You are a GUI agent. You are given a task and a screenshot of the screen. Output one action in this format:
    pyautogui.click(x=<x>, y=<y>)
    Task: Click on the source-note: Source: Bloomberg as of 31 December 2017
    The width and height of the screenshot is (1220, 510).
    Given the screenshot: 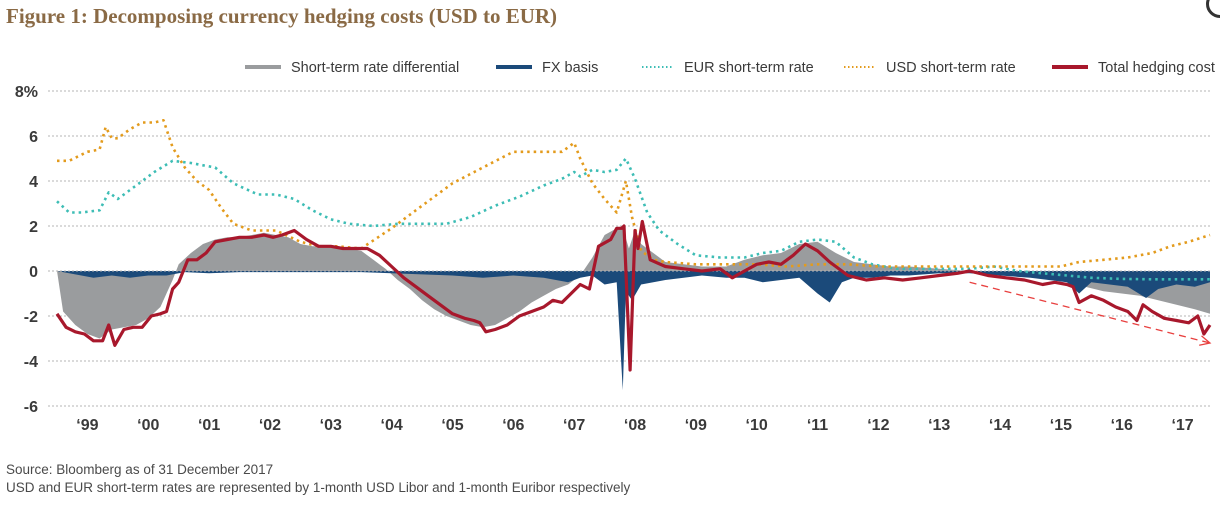 What is the action you would take?
    pyautogui.click(x=140, y=469)
    